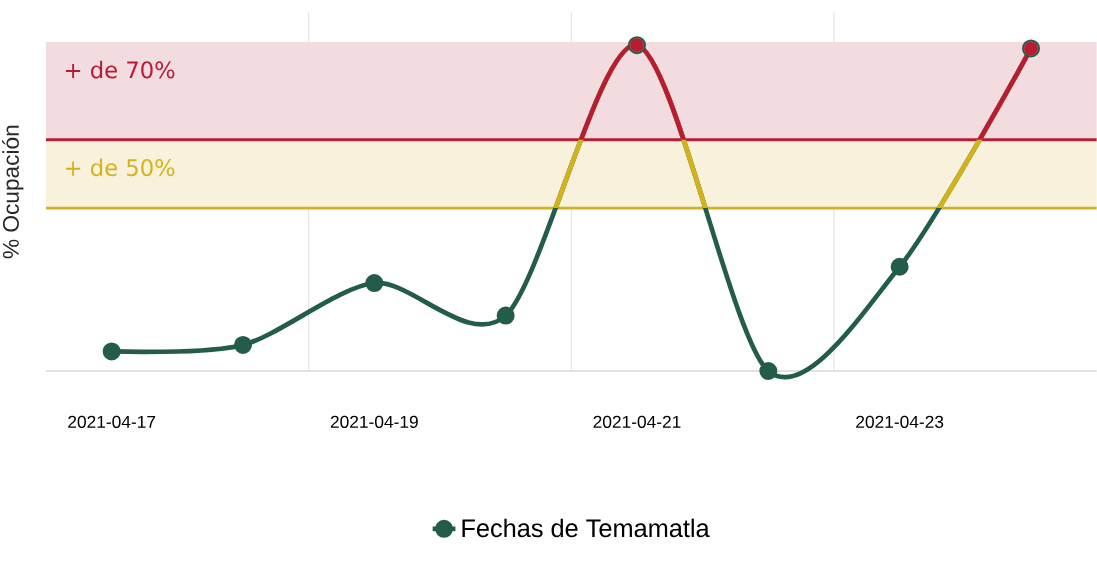 The image size is (1097, 561). What do you see at coordinates (586, 528) in the screenshot?
I see `legend-label: Fechas de Temamatla` at bounding box center [586, 528].